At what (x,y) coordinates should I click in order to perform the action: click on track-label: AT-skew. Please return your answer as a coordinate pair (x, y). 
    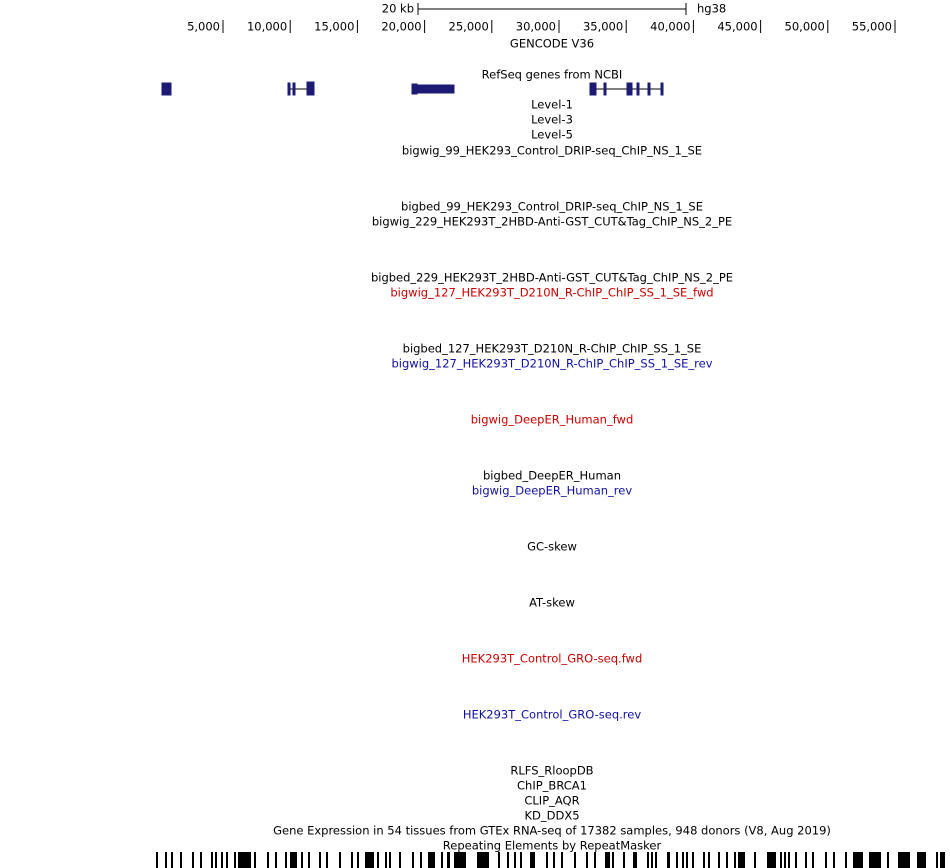
    Looking at the image, I should click on (552, 603).